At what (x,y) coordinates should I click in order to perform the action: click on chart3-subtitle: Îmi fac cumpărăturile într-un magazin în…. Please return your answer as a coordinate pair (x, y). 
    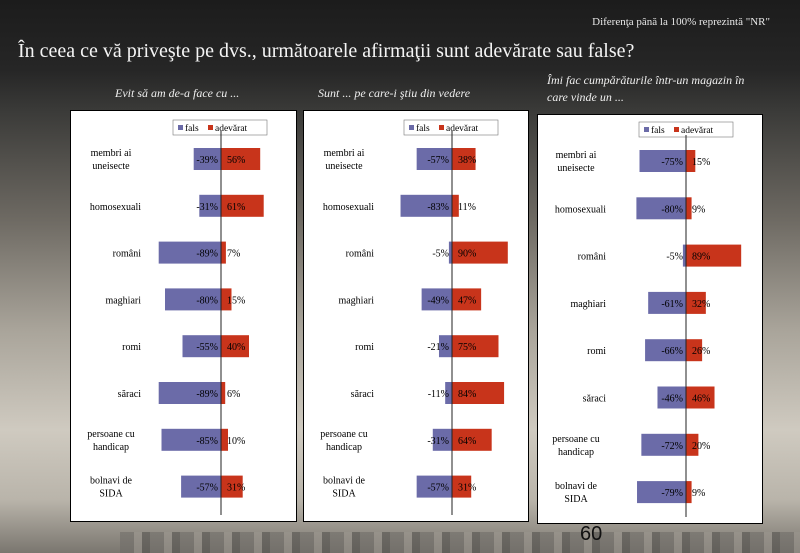
    Looking at the image, I should click on (646, 88).